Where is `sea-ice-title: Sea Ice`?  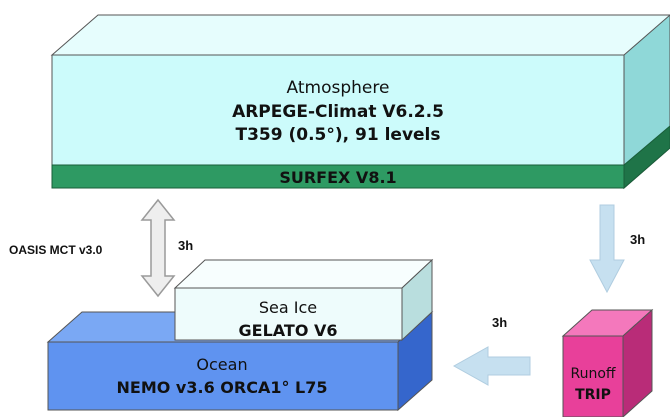 sea-ice-title: Sea Ice is located at coordinates (288, 307).